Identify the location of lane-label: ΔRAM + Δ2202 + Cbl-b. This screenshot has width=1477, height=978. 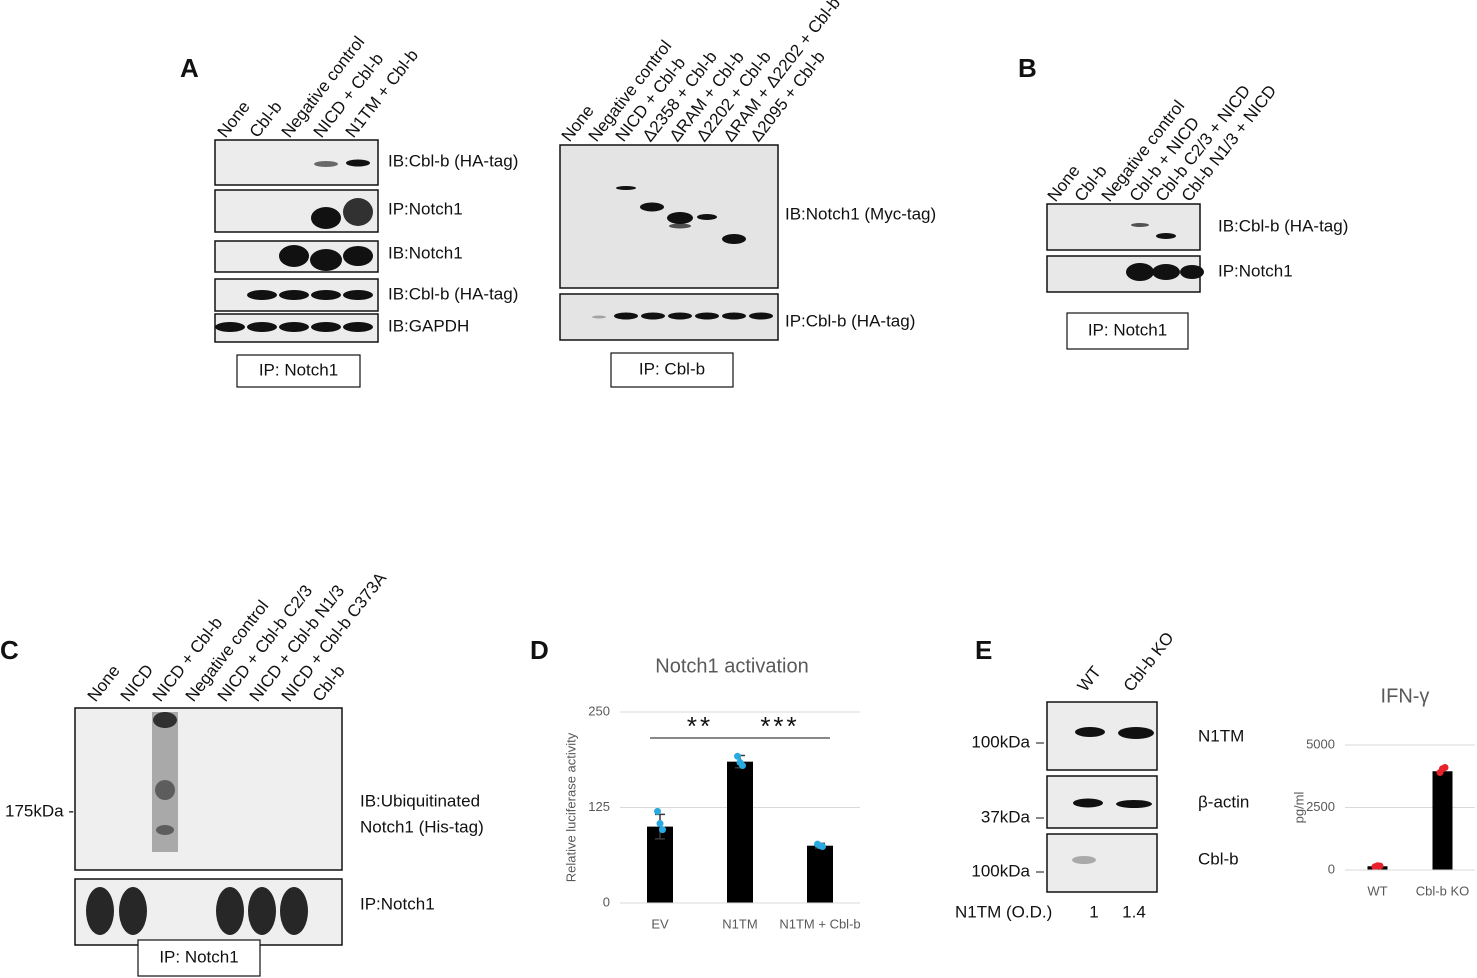
(782, 72).